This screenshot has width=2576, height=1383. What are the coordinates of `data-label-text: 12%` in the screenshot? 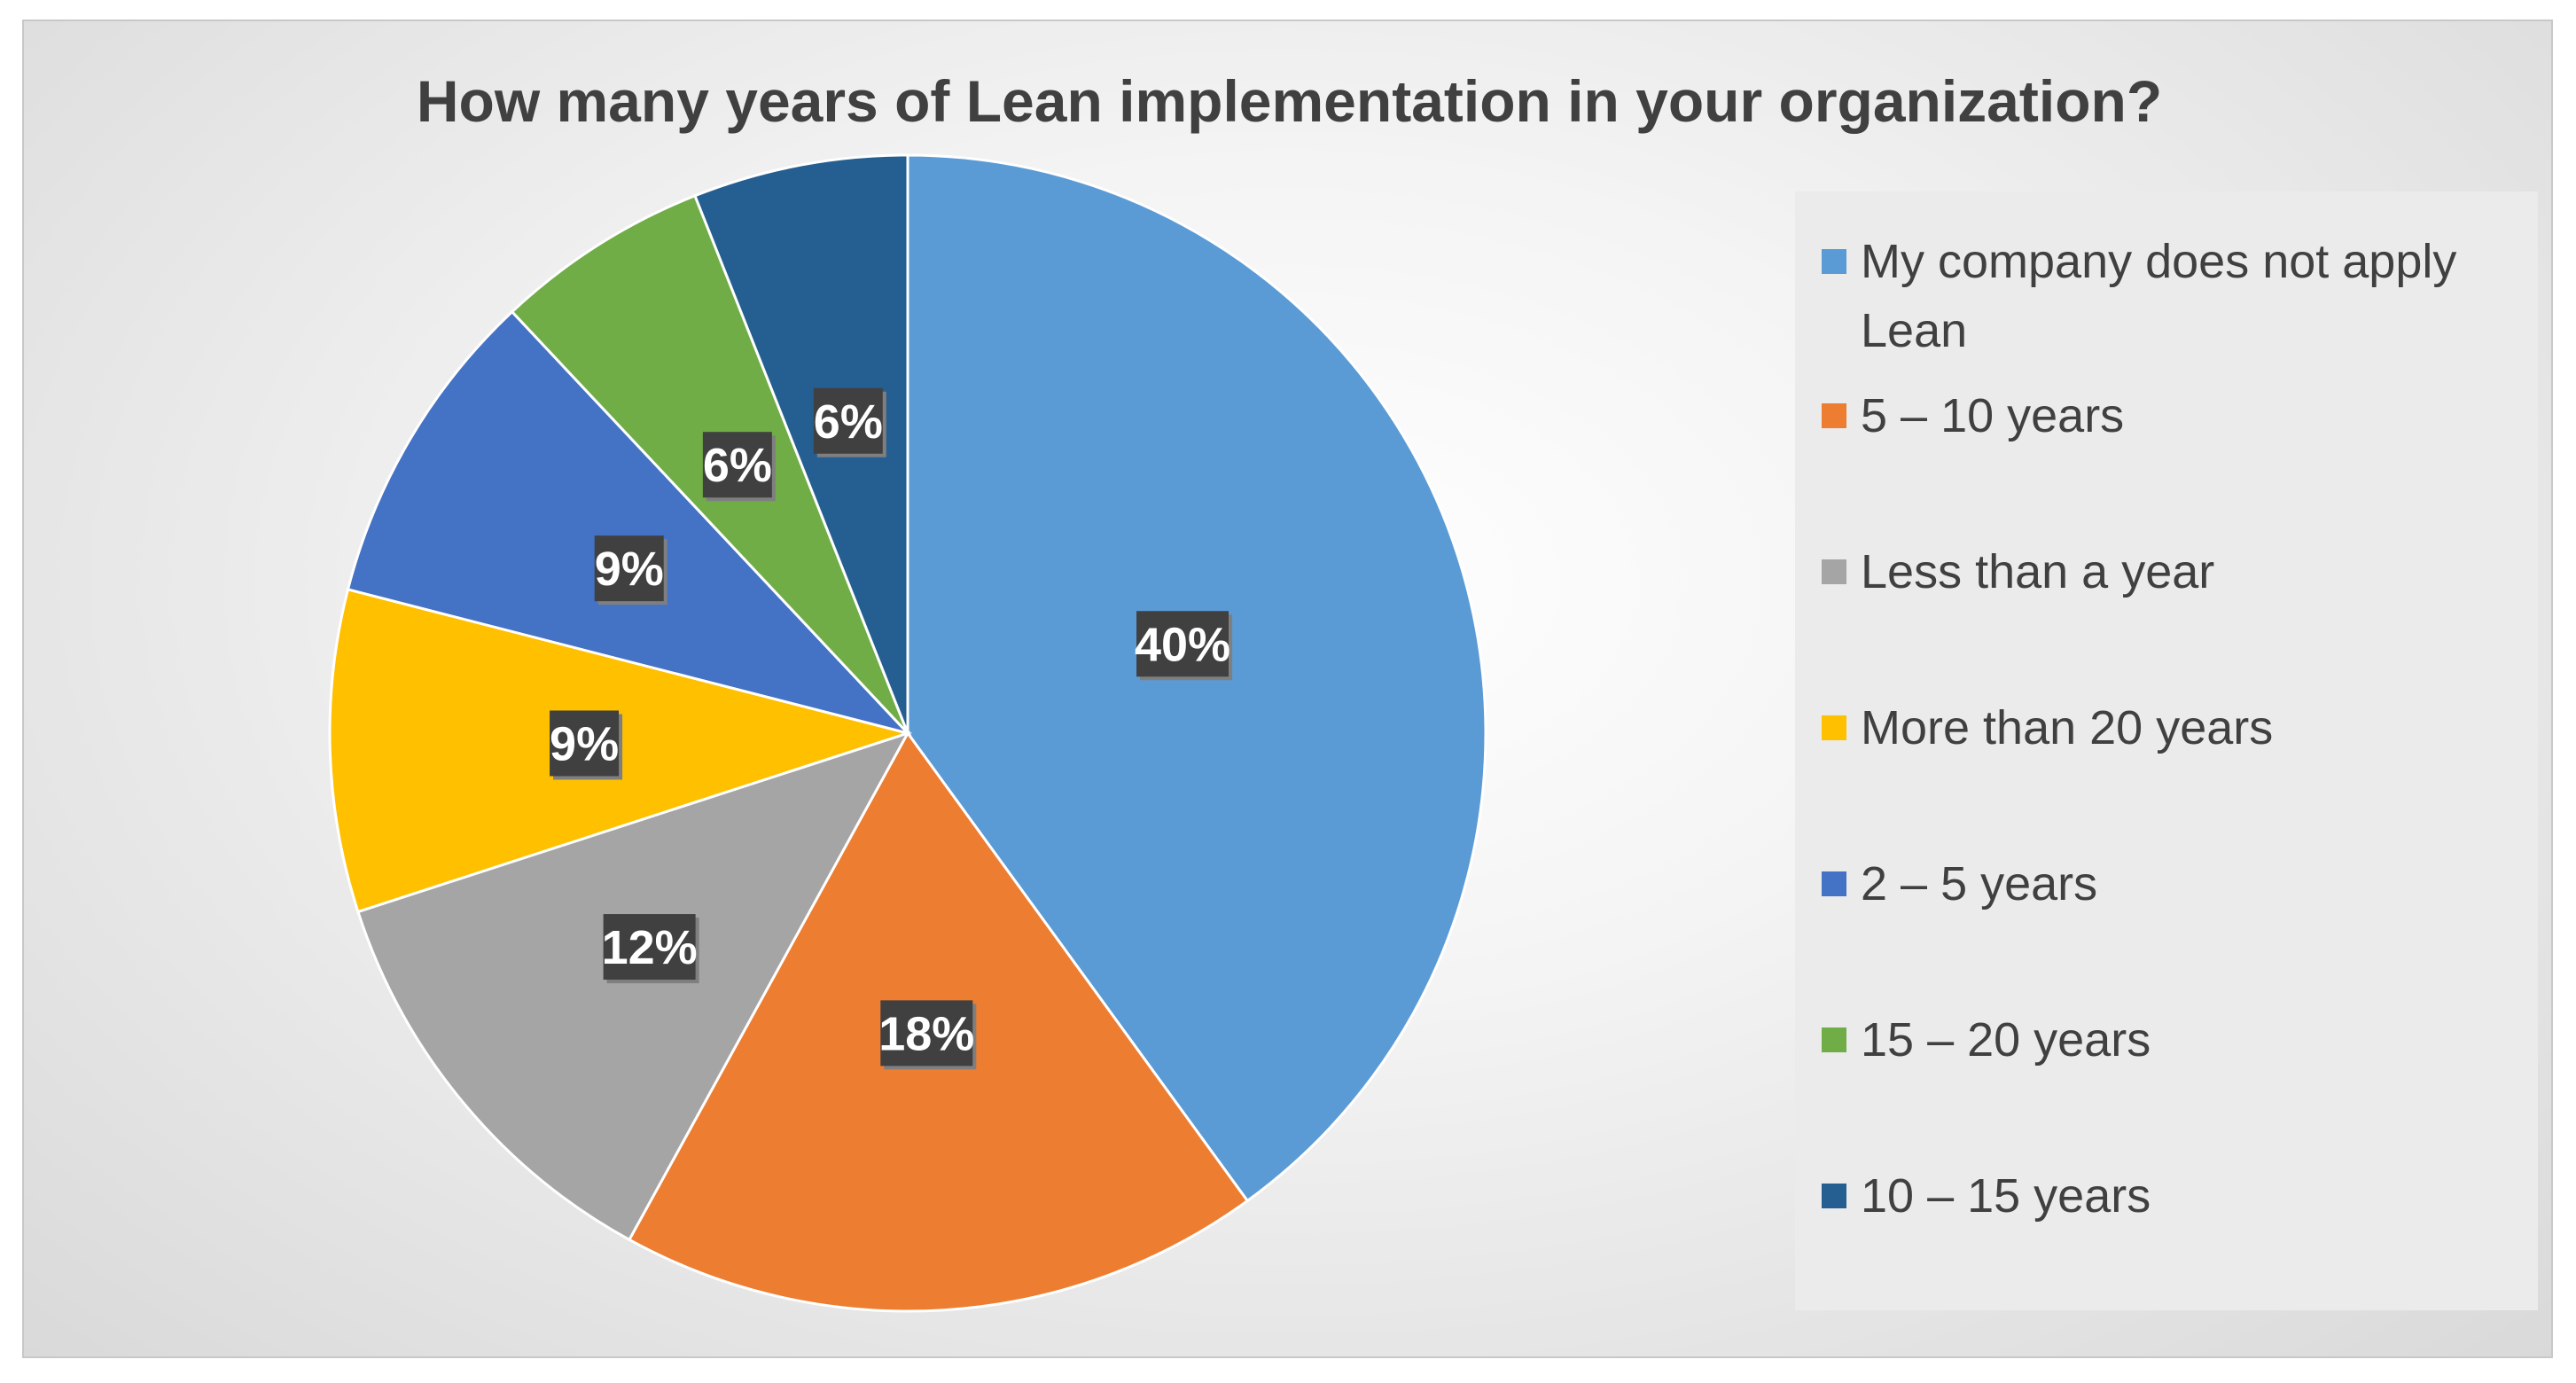 It's located at (650, 947).